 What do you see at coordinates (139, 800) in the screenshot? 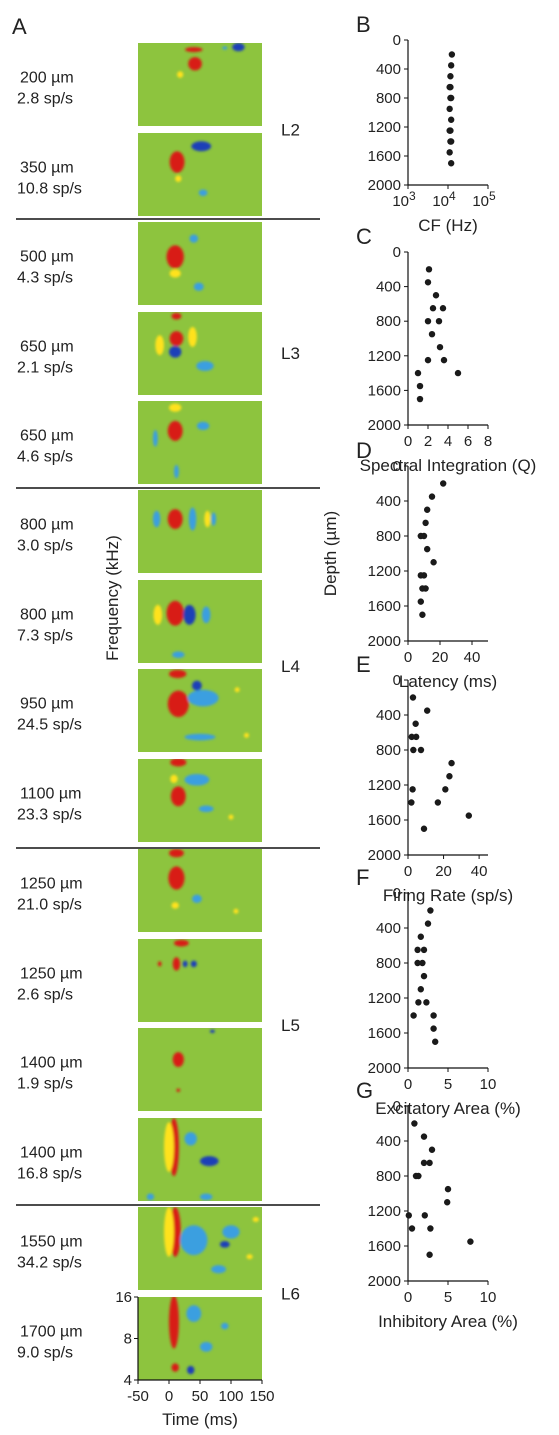
I see `strf-row: 1100 µm 23.3 sp/s` at bounding box center [139, 800].